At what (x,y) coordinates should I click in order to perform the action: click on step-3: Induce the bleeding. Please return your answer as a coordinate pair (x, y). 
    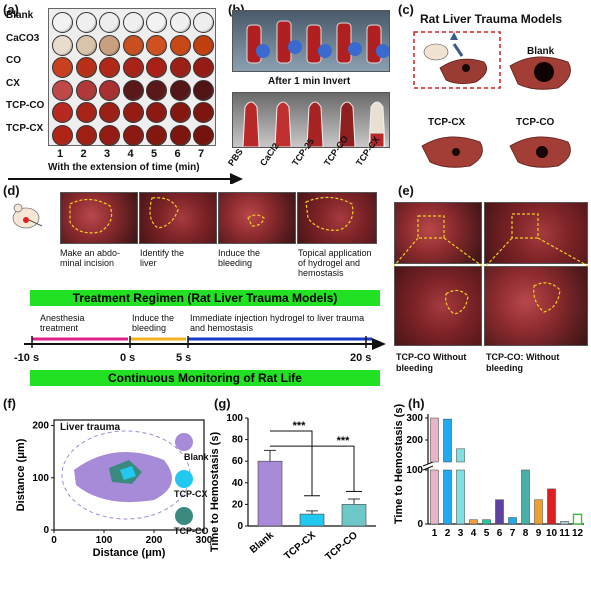
    Looking at the image, I should click on (239, 258).